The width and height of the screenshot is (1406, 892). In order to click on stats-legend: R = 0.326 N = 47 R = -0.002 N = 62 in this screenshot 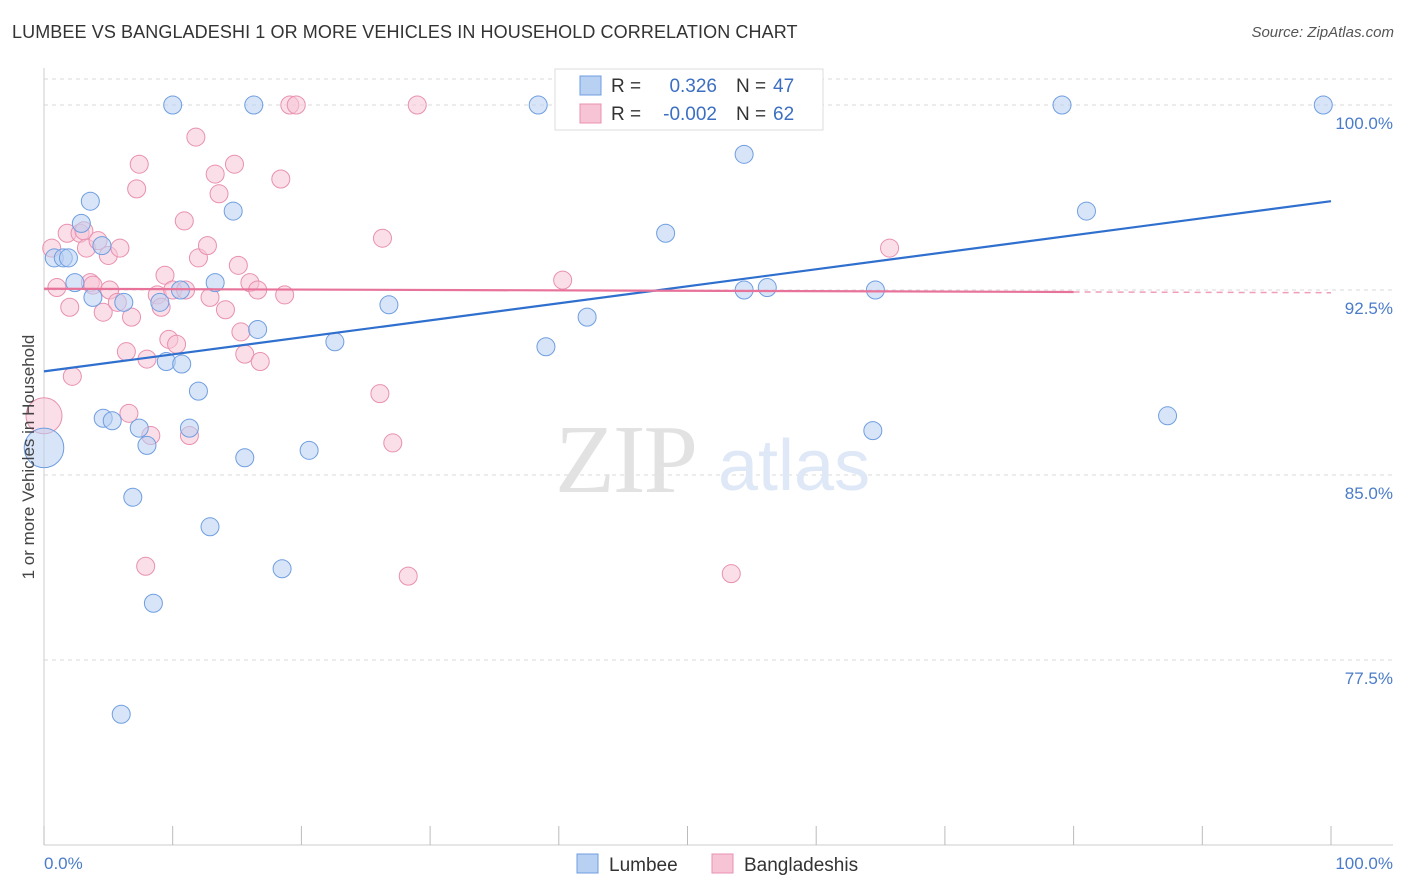, I will do `click(689, 99)`.